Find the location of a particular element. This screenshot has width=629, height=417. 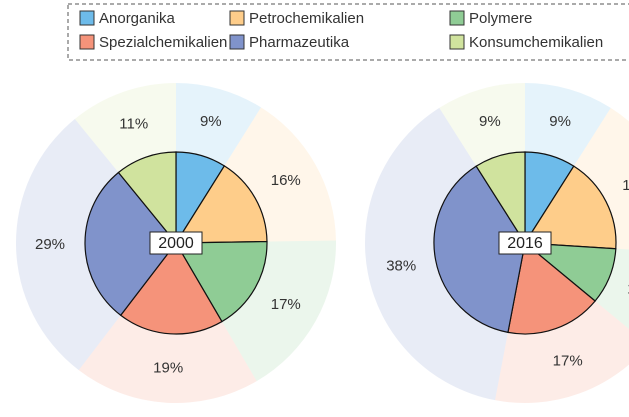

legend-label: Pharmazeutika is located at coordinates (299, 42).